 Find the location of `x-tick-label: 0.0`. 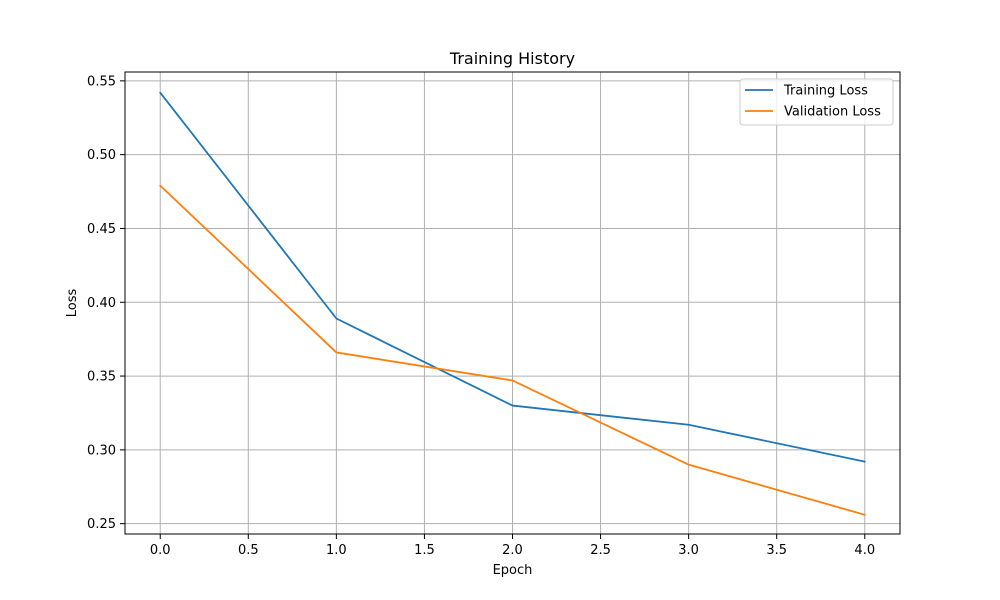

x-tick-label: 0.0 is located at coordinates (160, 550).